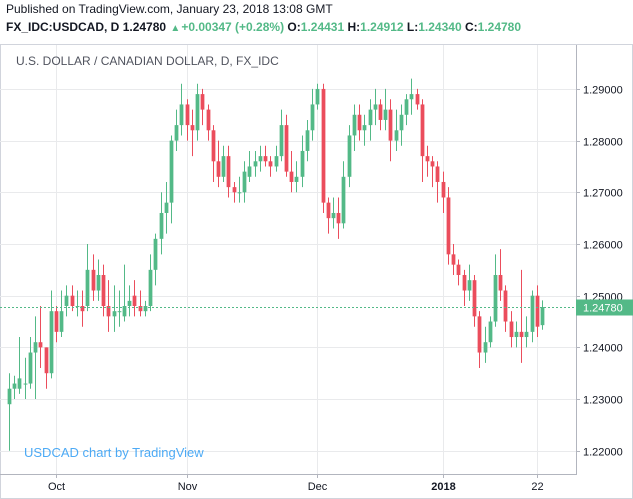 The width and height of the screenshot is (633, 499). I want to click on close-label: C:, so click(471, 27).